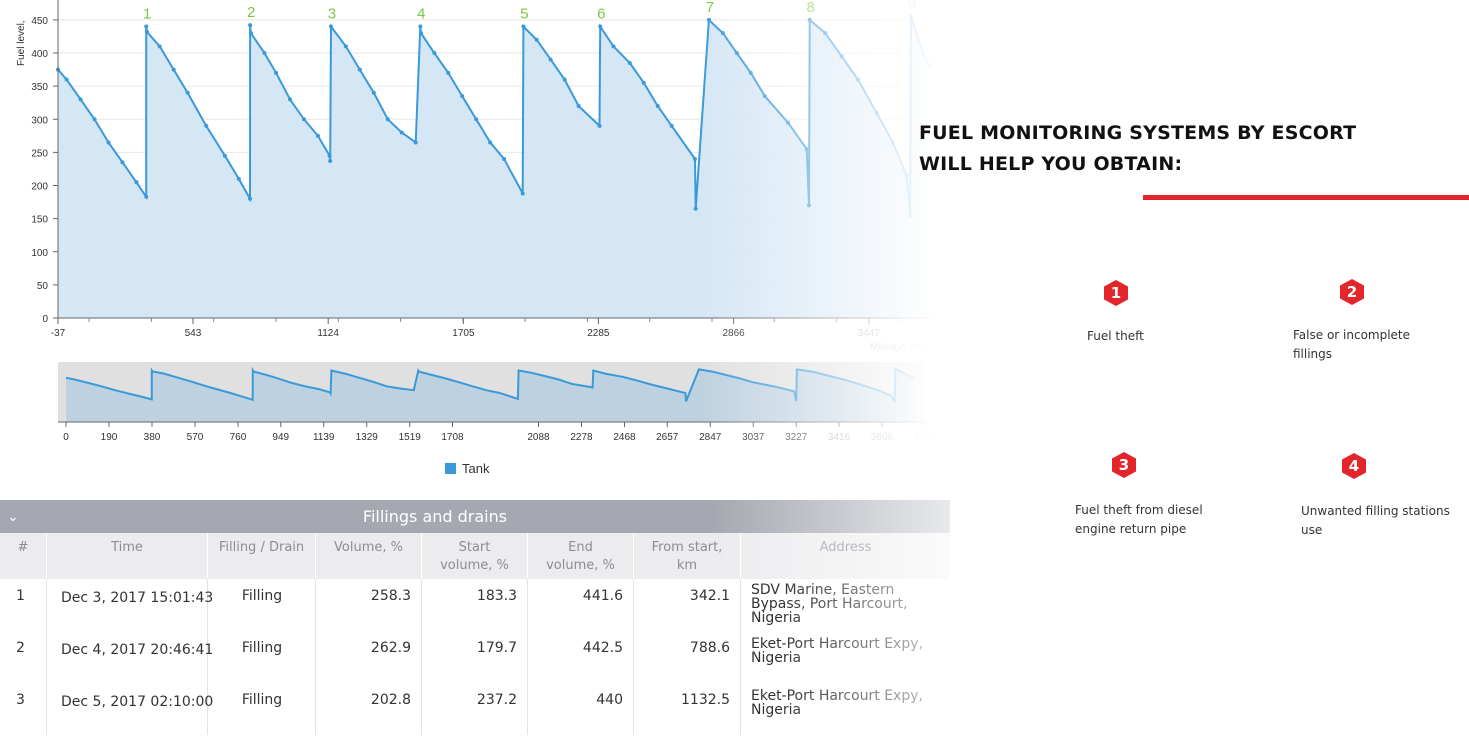  Describe the element at coordinates (839, 437) in the screenshot. I see `navigator-tick-label: 3416` at that location.